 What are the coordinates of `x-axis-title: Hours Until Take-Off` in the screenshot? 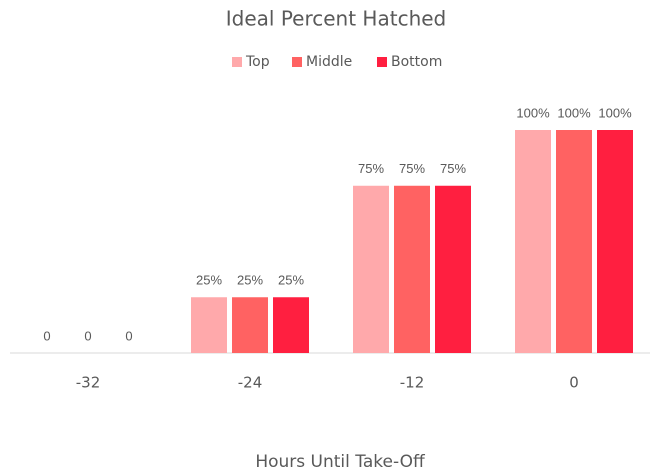 It's located at (340, 462).